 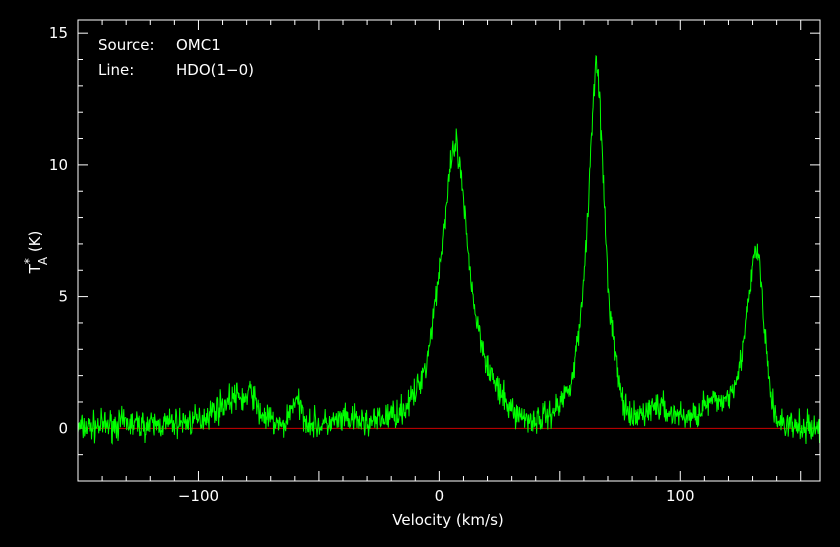 I want to click on y-tick-label: 0, so click(x=63, y=428).